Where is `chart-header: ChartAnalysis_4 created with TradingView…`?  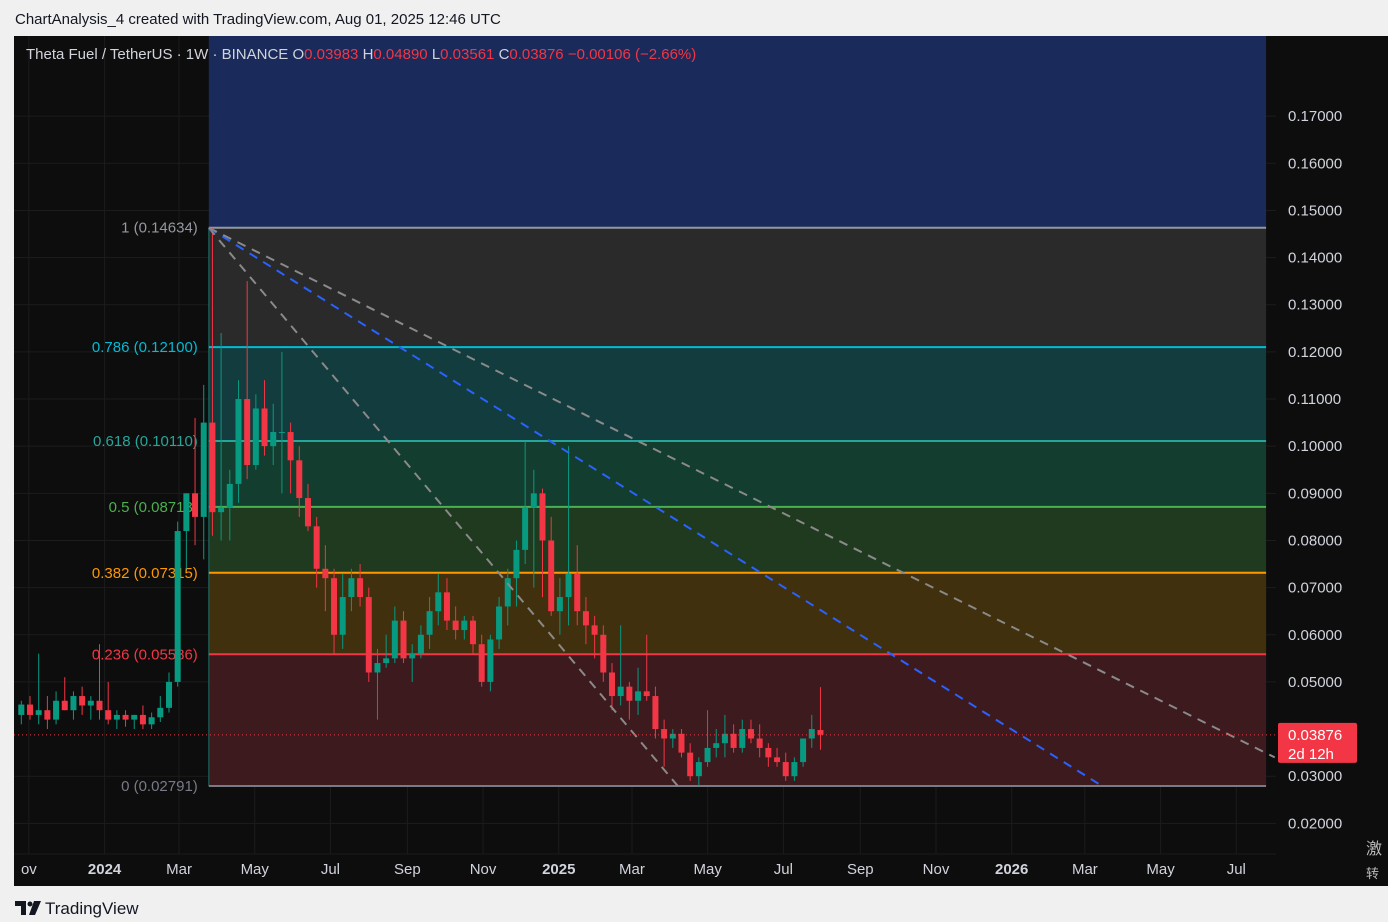 chart-header: ChartAnalysis_4 created with TradingView… is located at coordinates (694, 18).